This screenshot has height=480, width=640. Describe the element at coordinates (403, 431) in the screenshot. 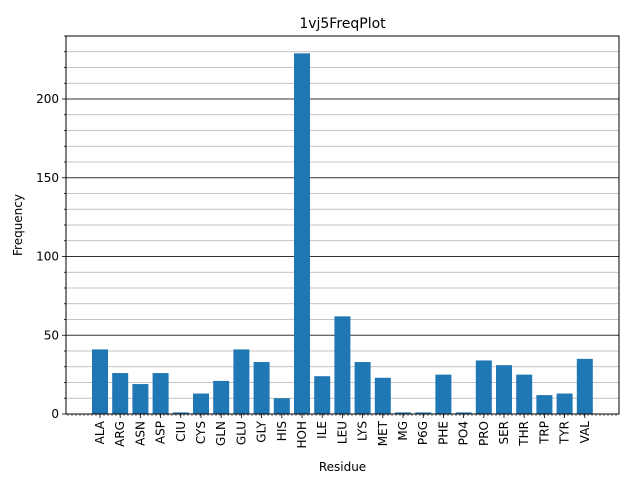

I see `x-tick-label: MG` at that location.